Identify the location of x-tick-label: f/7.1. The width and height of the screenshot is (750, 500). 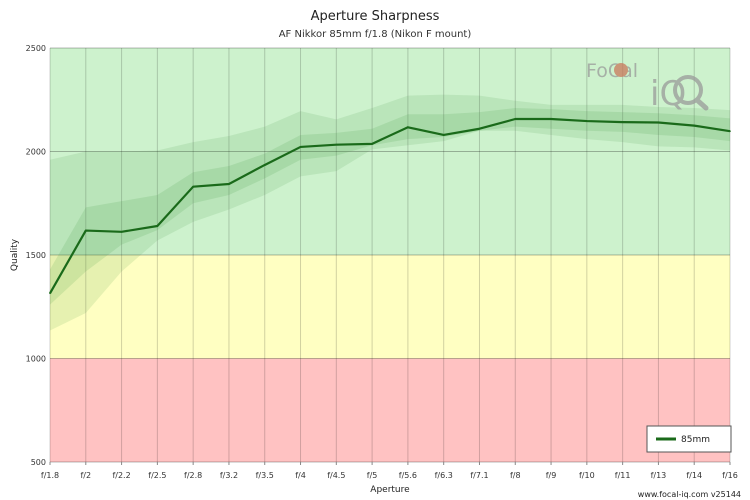
(479, 475).